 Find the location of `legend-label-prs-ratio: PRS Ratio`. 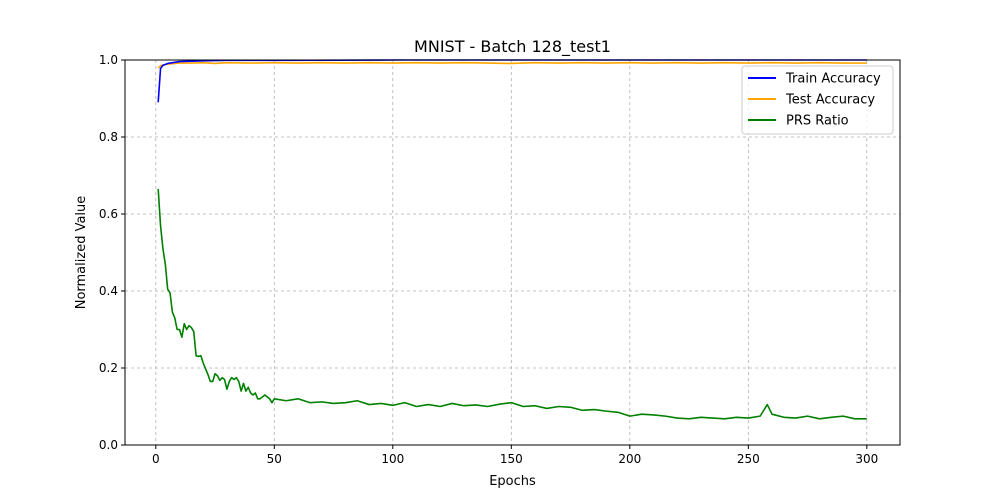

legend-label-prs-ratio: PRS Ratio is located at coordinates (817, 121).